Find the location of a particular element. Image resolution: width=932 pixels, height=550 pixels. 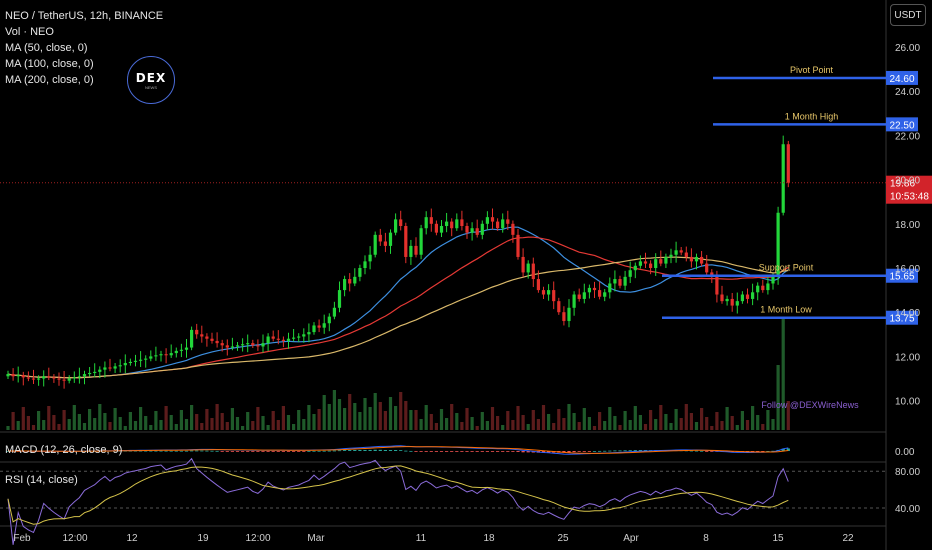

dex-logo: DEX NEWS is located at coordinates (151, 80).